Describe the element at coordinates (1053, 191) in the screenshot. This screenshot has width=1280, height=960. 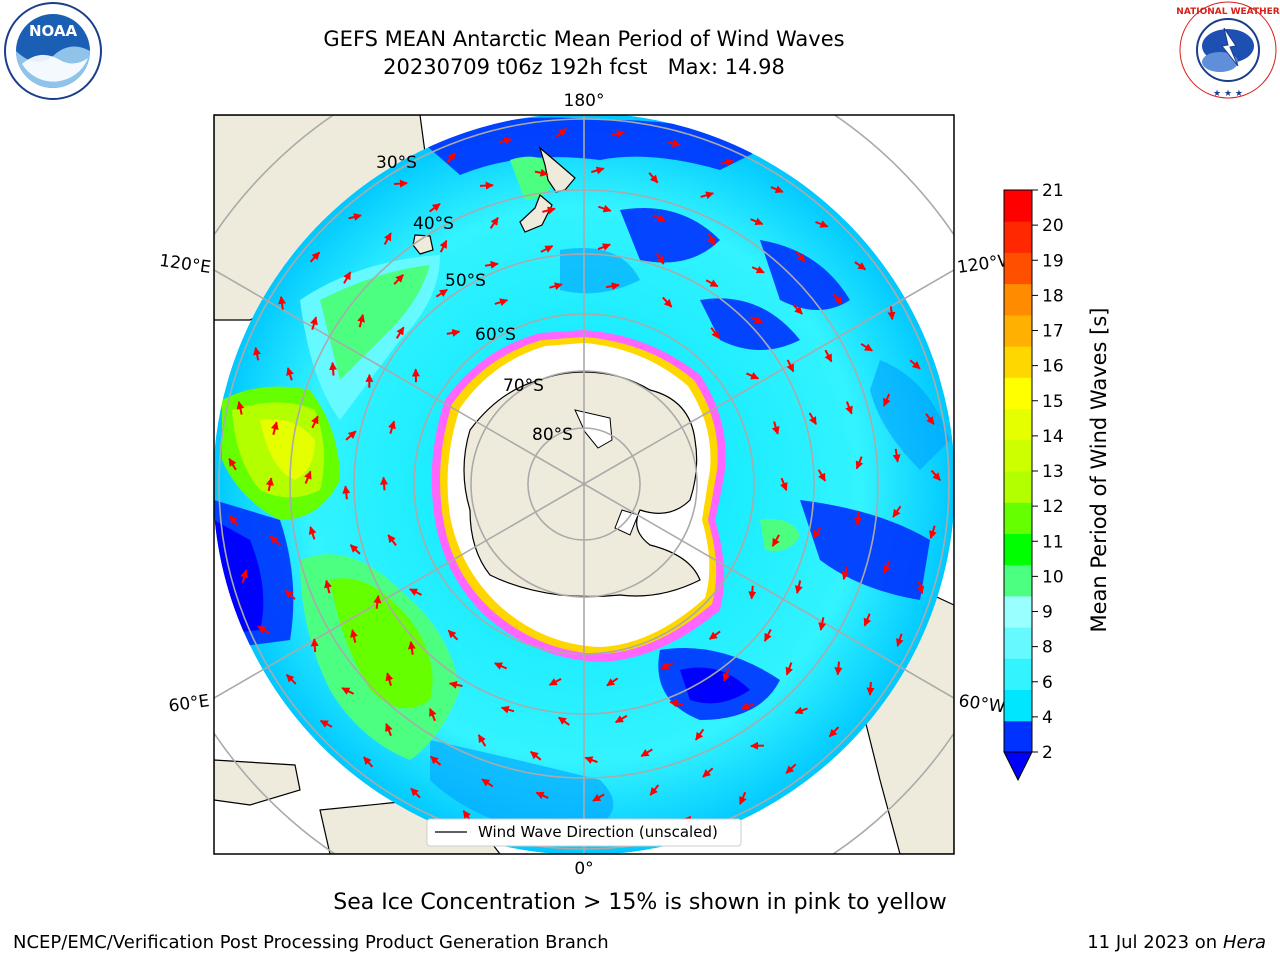
I see `colorbar-tick-label: 21` at that location.